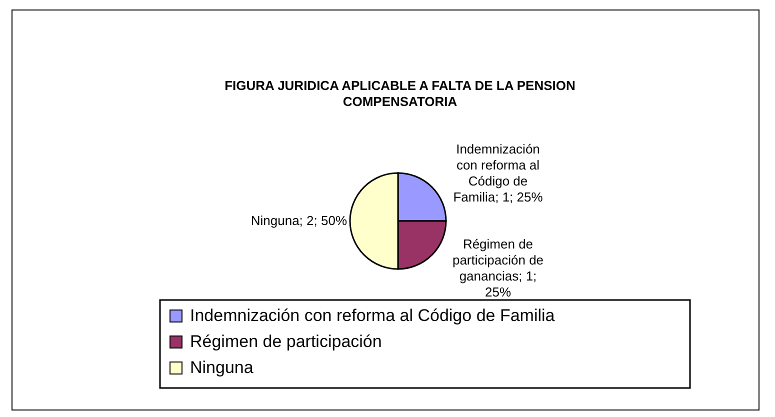 The height and width of the screenshot is (417, 775). I want to click on legend-label: Régimen de participación, so click(286, 341).